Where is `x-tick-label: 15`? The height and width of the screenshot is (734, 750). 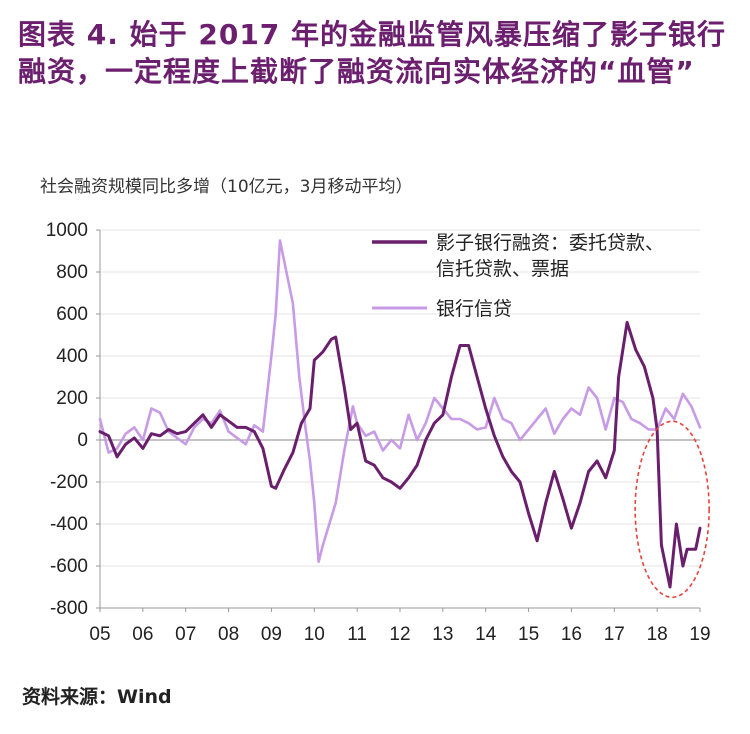
x-tick-label: 15 is located at coordinates (528, 632).